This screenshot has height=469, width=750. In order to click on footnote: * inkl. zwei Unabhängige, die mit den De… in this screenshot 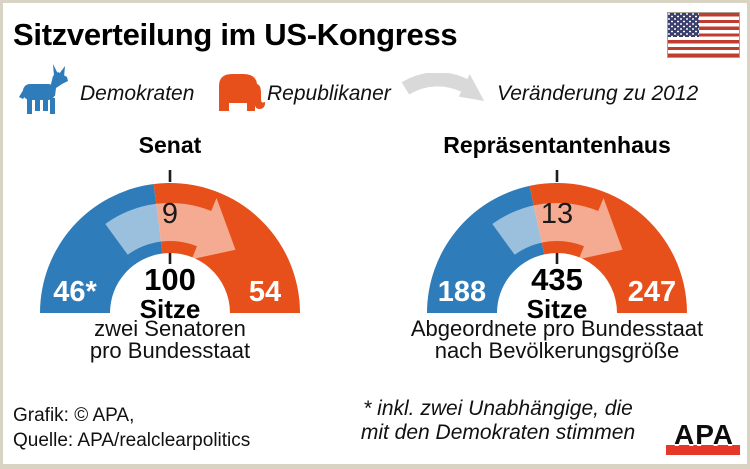, I will do `click(498, 421)`.